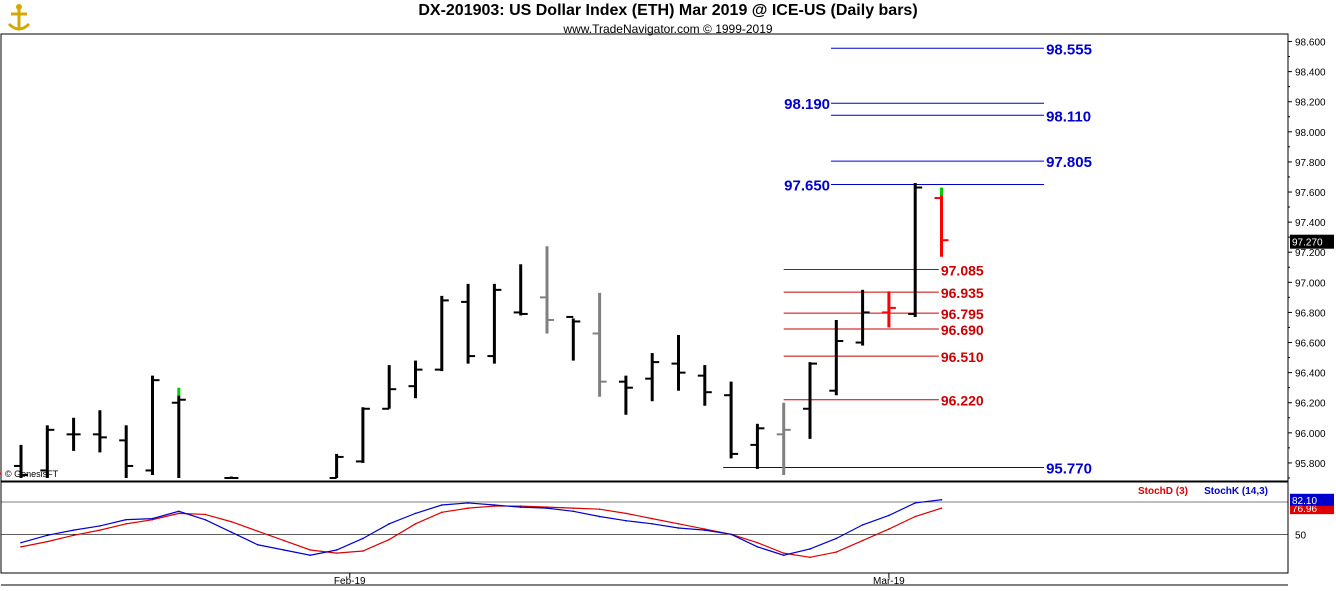 The image size is (1336, 591). Describe the element at coordinates (1310, 253) in the screenshot. I see `y-tick-label: 97.200` at that location.